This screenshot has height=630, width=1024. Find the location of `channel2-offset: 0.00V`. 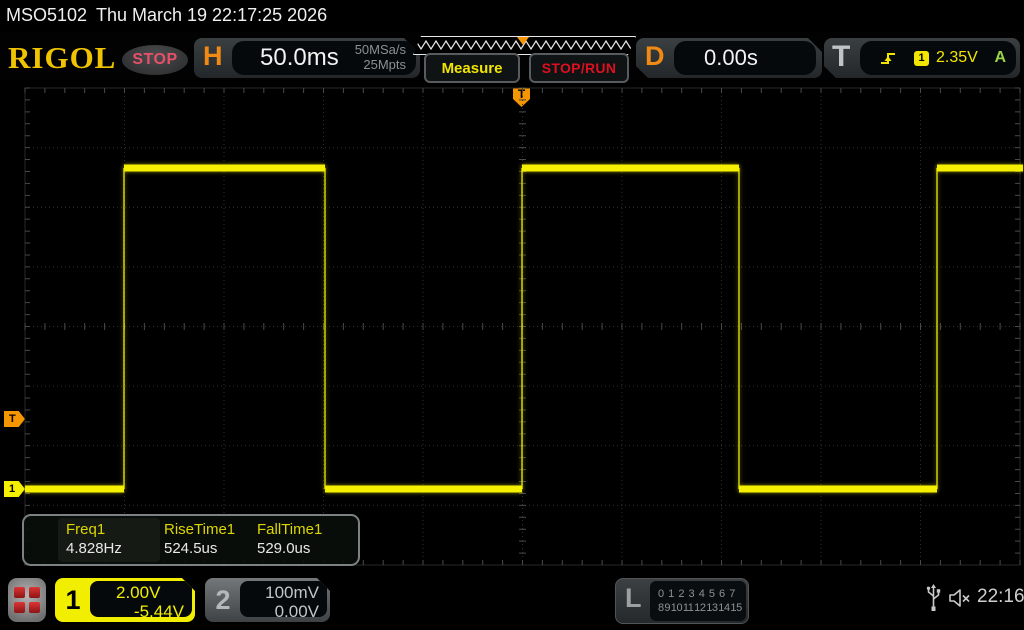

channel2-offset: 0.00V is located at coordinates (296, 611).